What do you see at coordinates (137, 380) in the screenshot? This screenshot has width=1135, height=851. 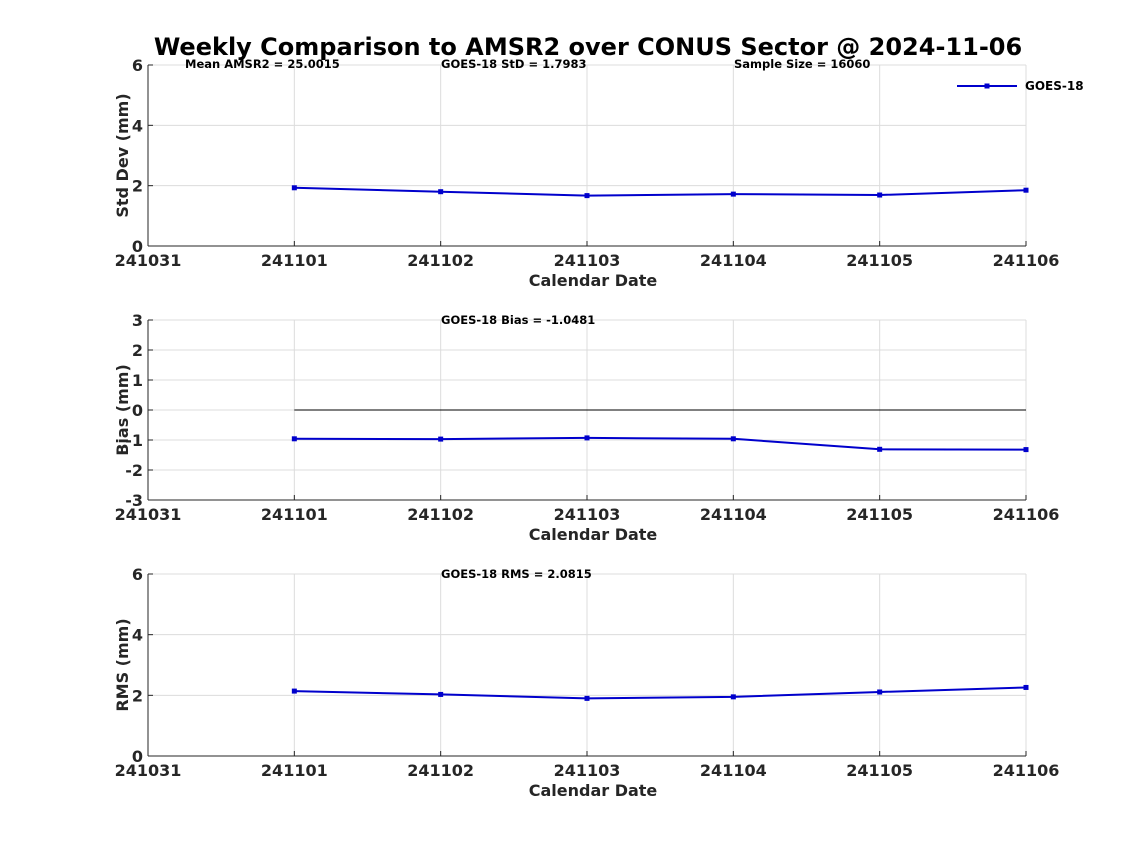 I see `y-tick-label: 1` at bounding box center [137, 380].